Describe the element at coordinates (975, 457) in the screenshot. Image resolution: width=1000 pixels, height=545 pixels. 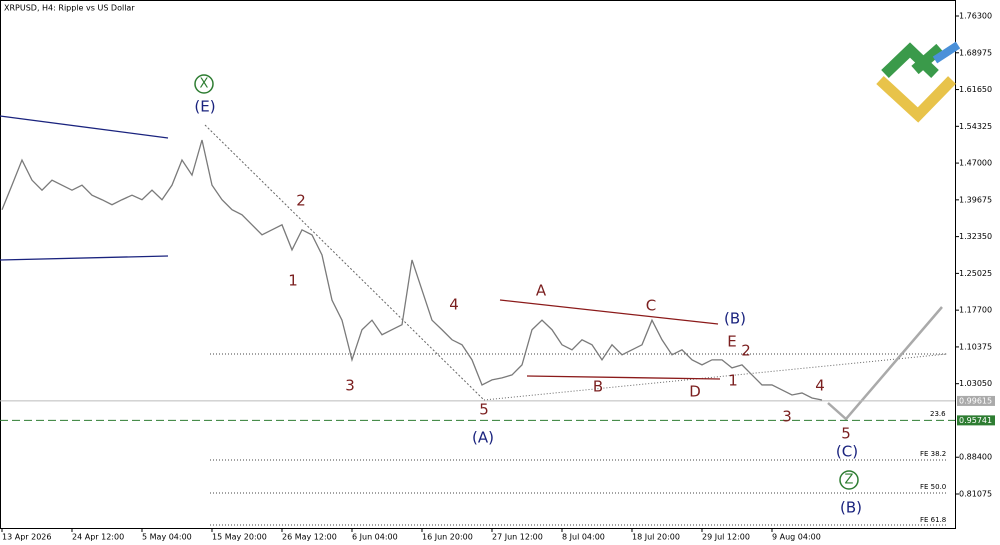
I see `y-tick-label: 0.88400` at that location.